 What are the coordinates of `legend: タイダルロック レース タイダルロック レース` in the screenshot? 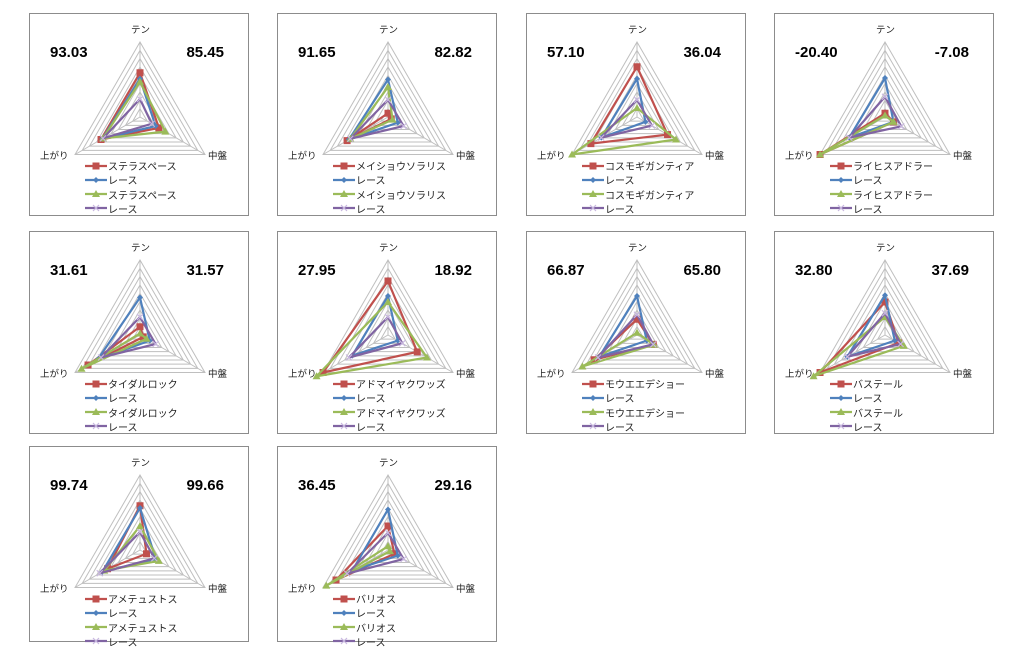 It's located at (131, 405).